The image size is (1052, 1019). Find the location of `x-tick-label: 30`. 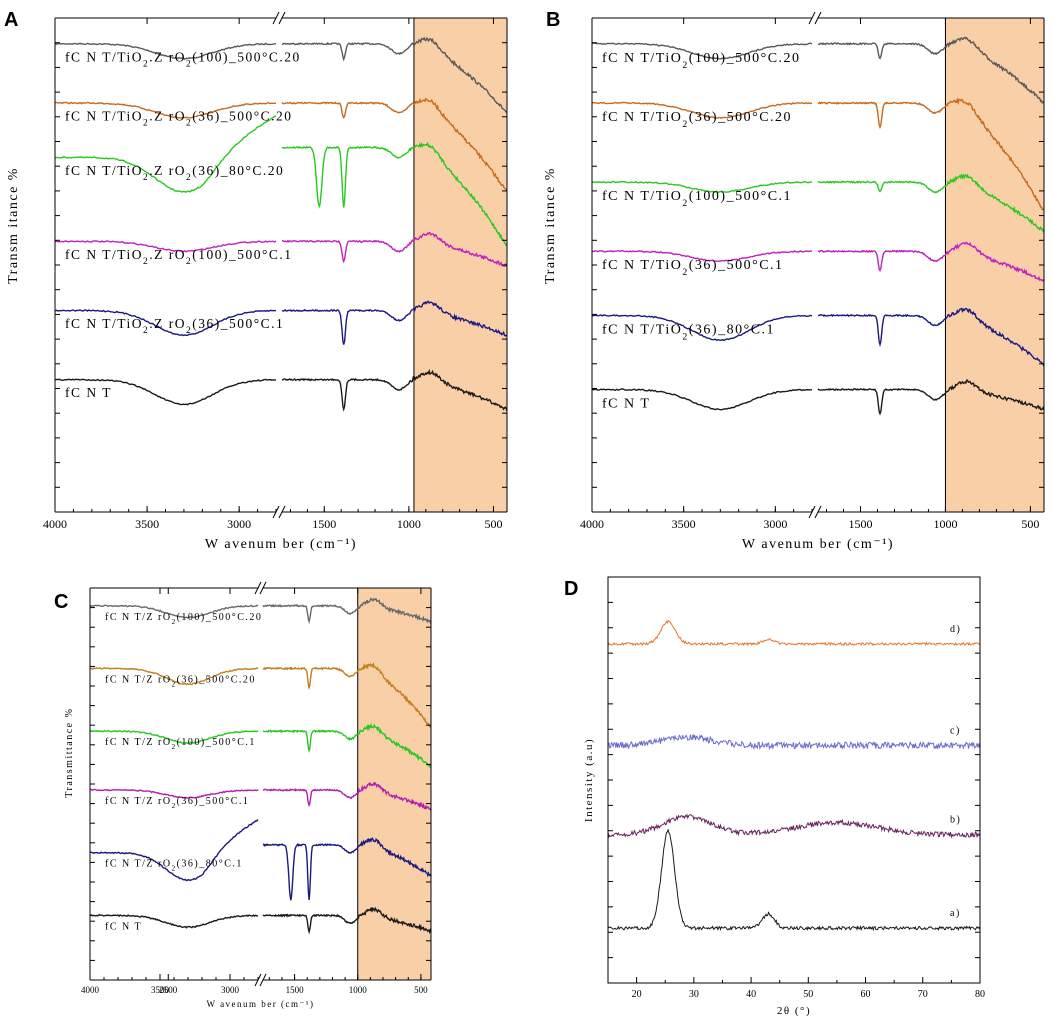

x-tick-label: 30 is located at coordinates (694, 994).